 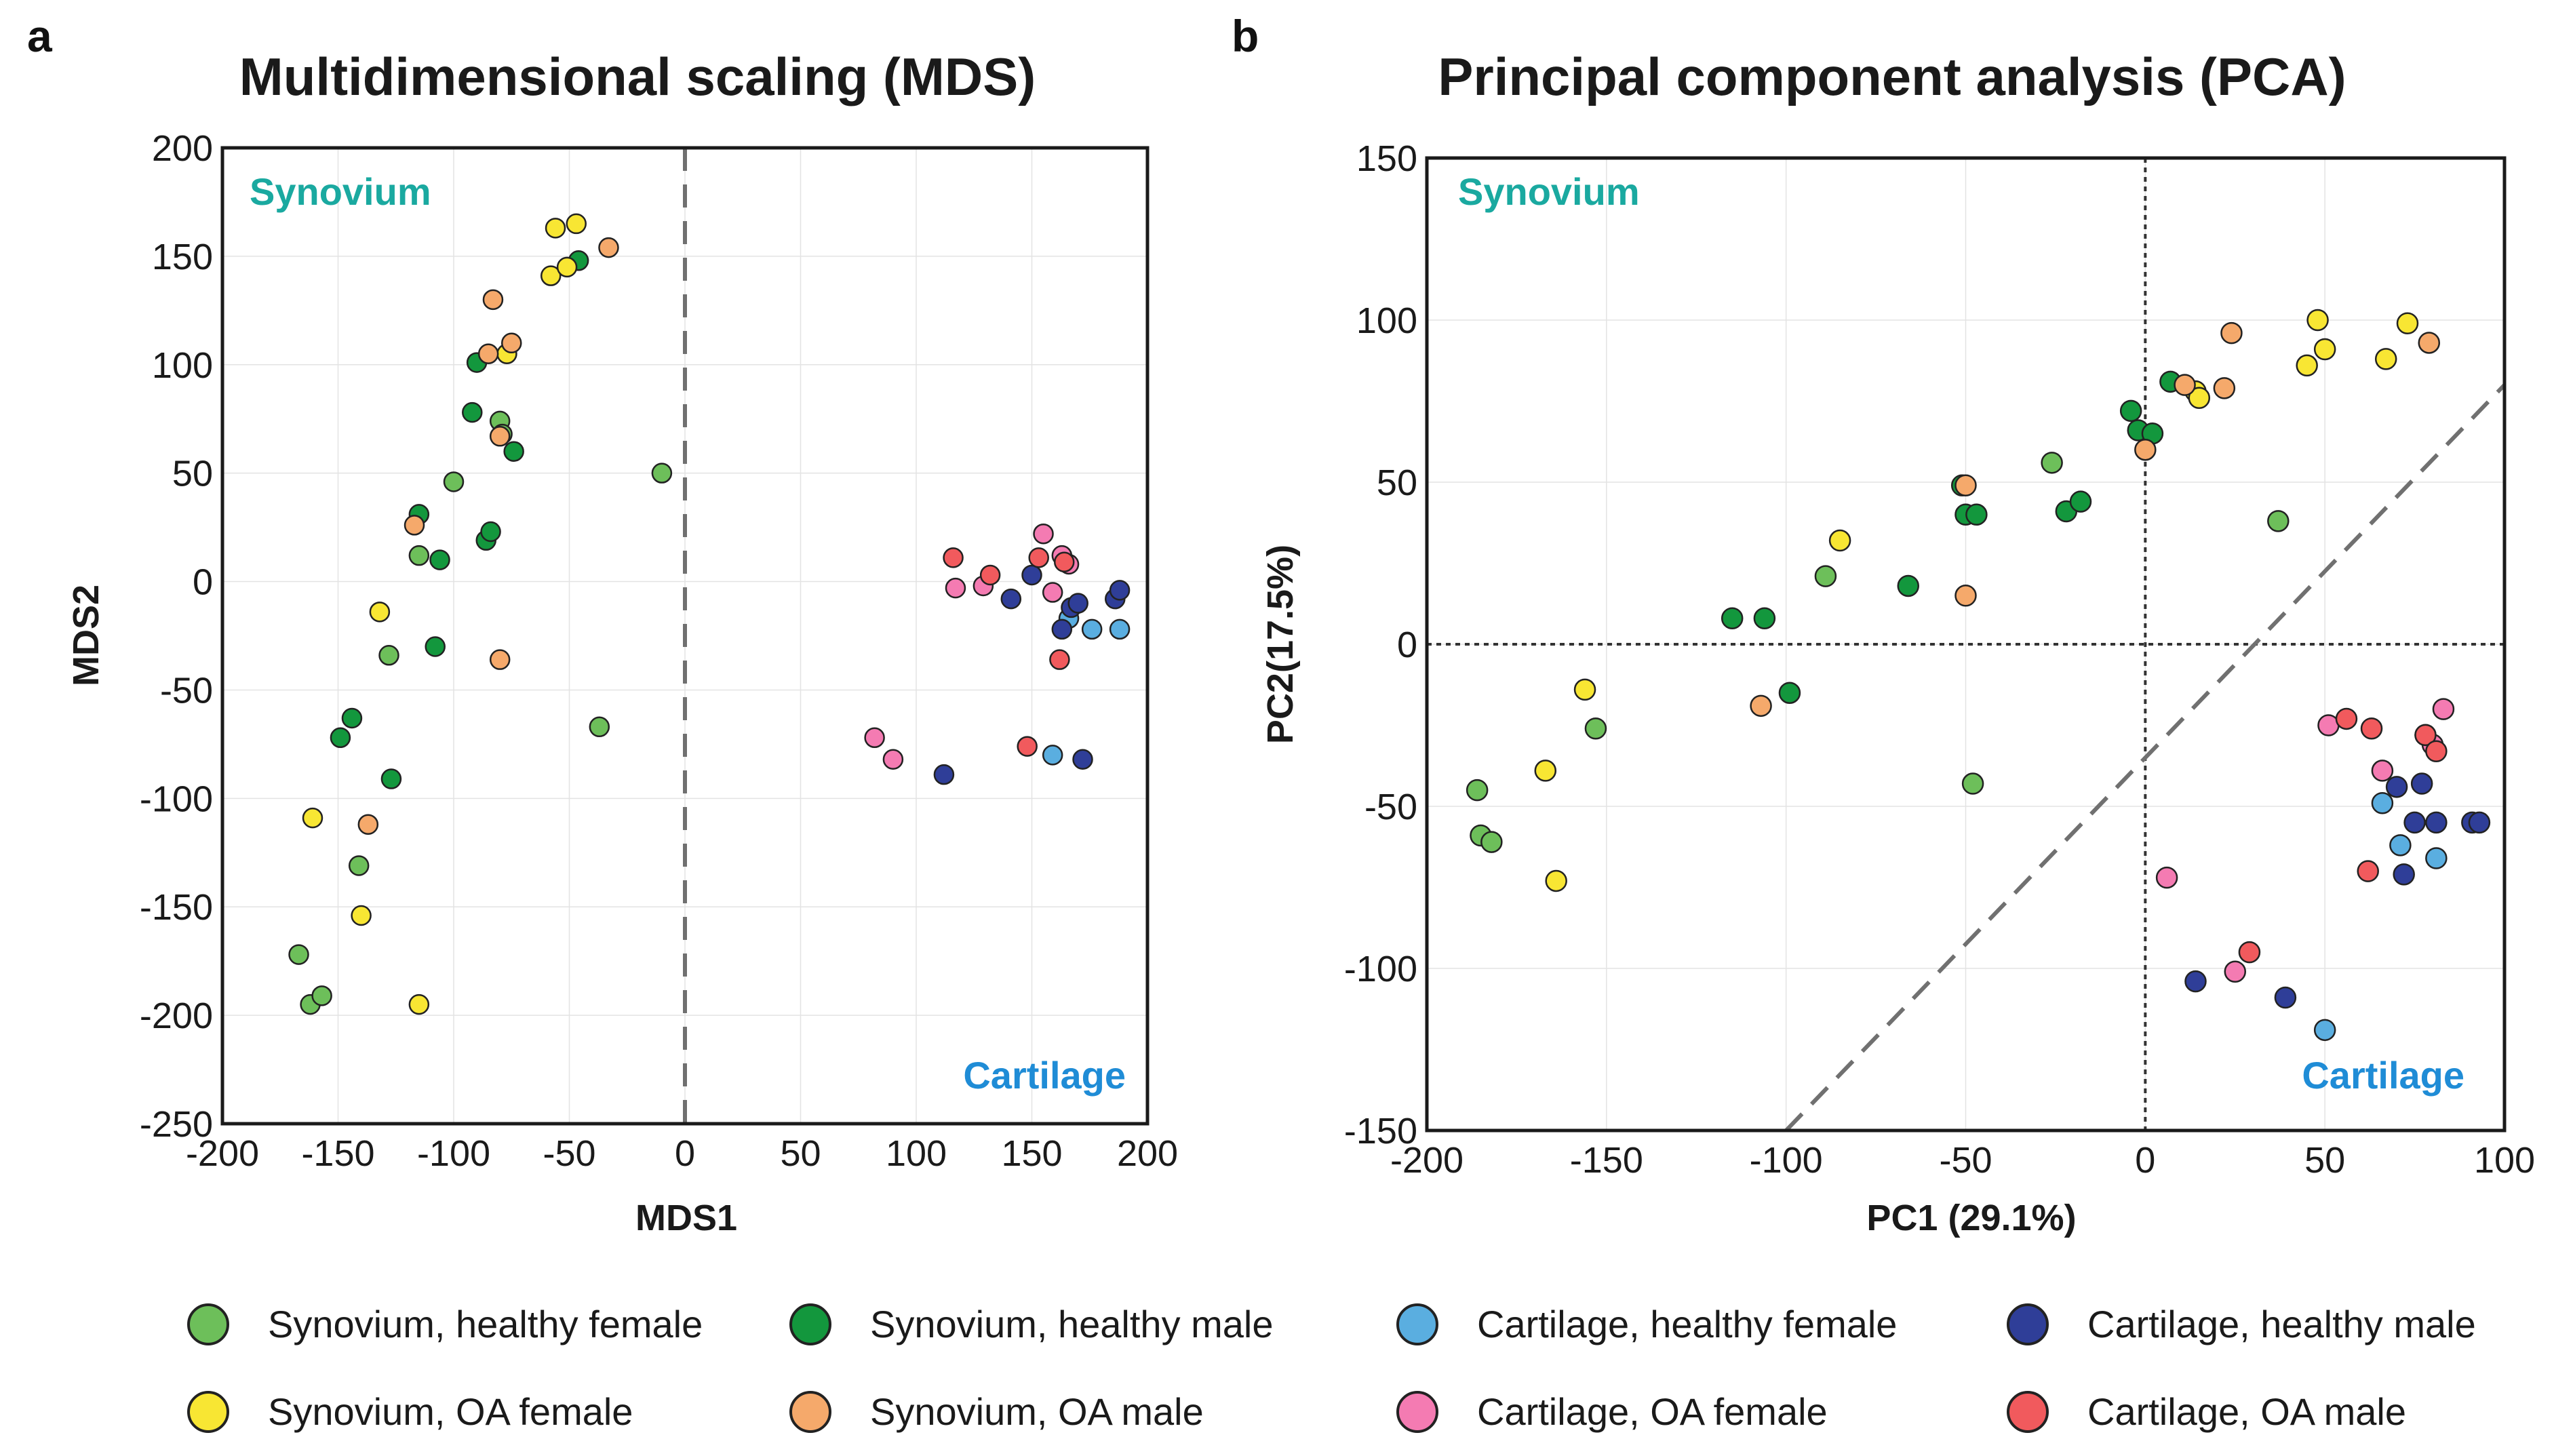 I want to click on legend-marker-cartilage-oa-male, so click(x=2028, y=1412).